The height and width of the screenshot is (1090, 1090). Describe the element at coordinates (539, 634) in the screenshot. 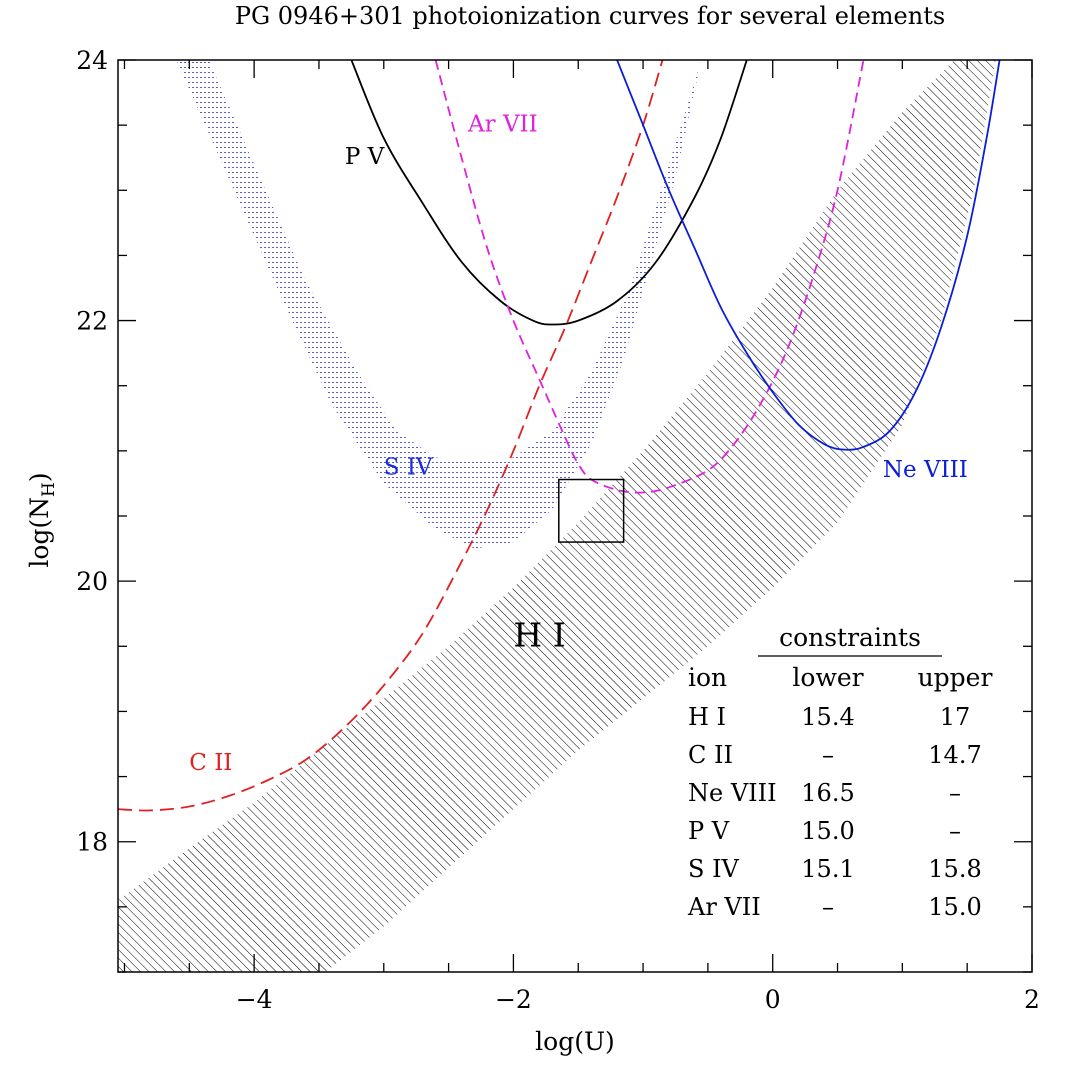

I see `h-i-label: H I` at that location.